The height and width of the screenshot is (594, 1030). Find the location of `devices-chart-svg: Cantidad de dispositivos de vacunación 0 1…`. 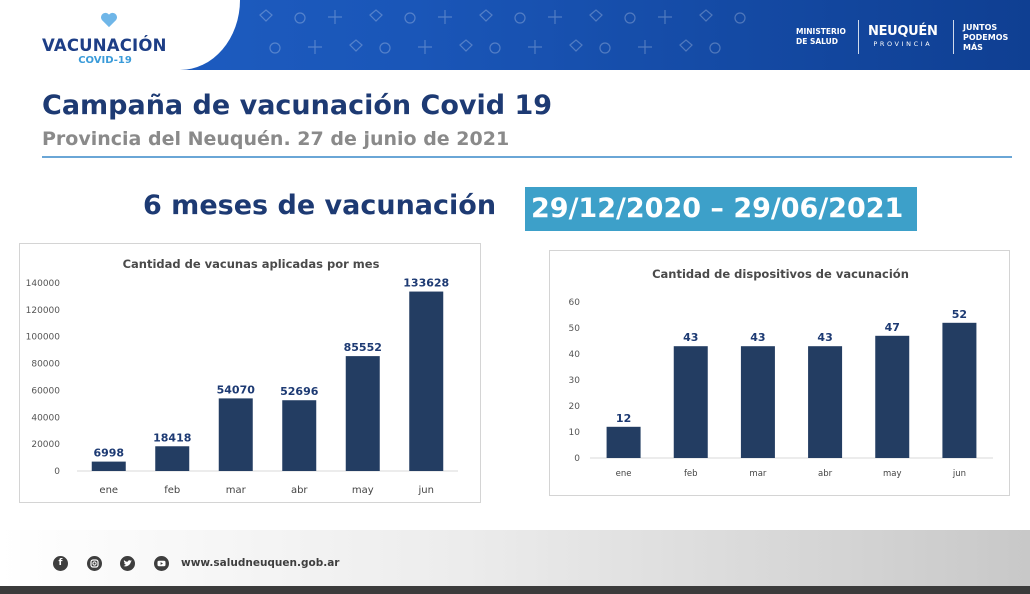

devices-chart-svg: Cantidad de dispositivos de vacunación 0 1… is located at coordinates (781, 373).